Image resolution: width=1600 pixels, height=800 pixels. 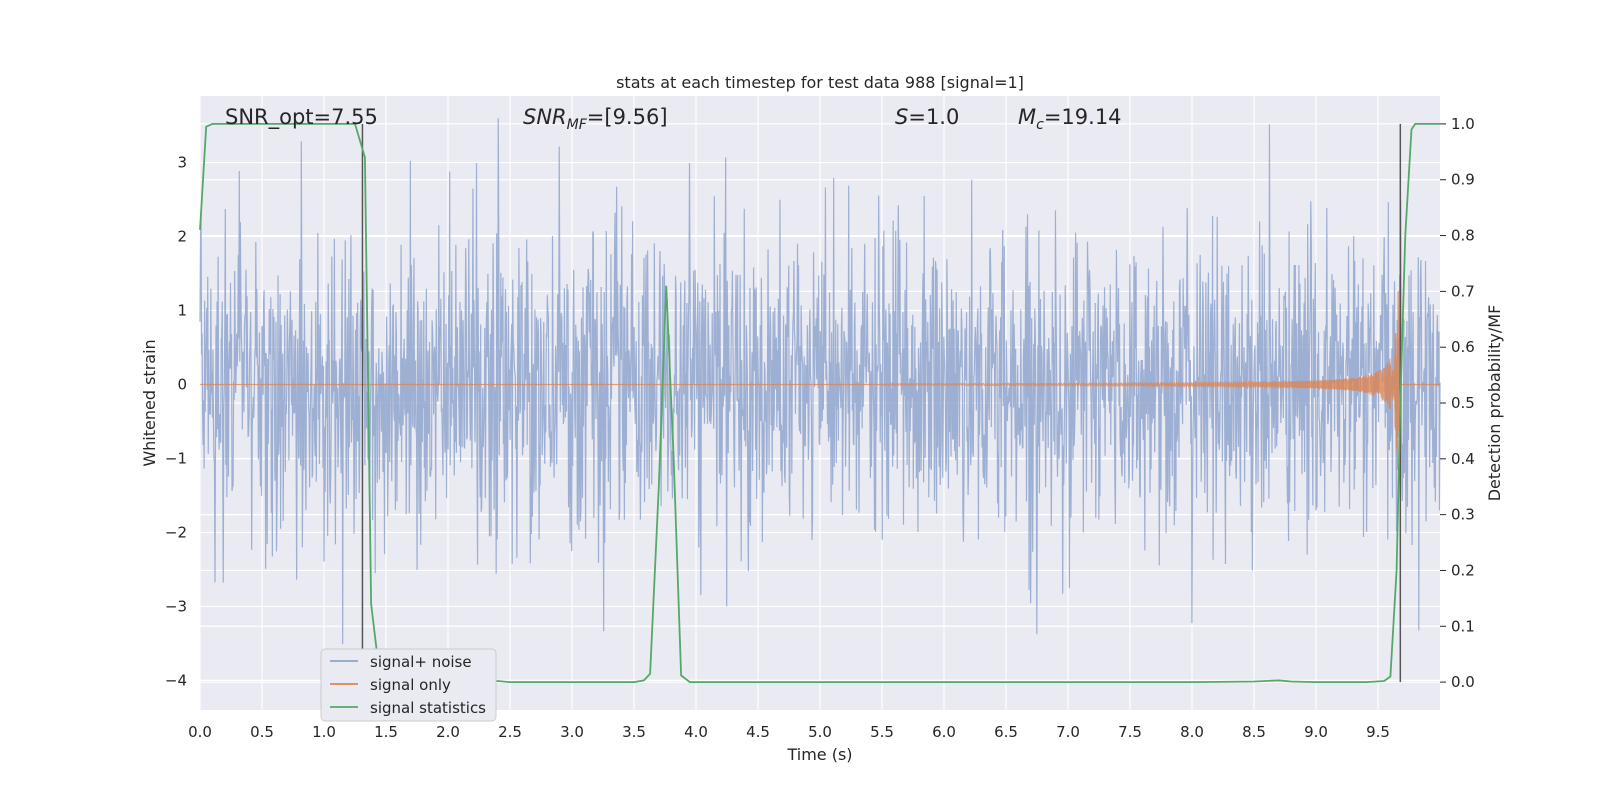 What do you see at coordinates (176, 606) in the screenshot?
I see `y-tick-label: −3` at bounding box center [176, 606].